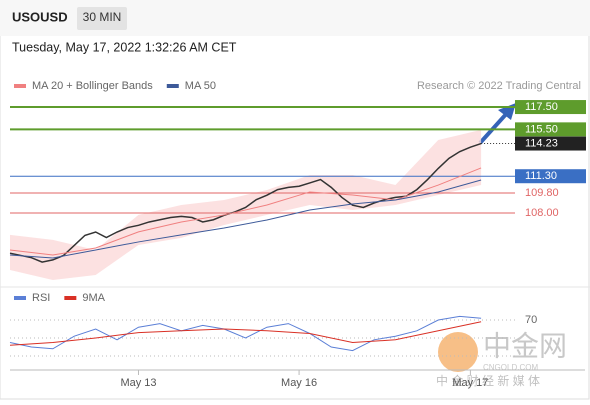 The width and height of the screenshot is (590, 405). Describe the element at coordinates (525, 345) in the screenshot. I see `watermark-brand: 中金网` at that location.